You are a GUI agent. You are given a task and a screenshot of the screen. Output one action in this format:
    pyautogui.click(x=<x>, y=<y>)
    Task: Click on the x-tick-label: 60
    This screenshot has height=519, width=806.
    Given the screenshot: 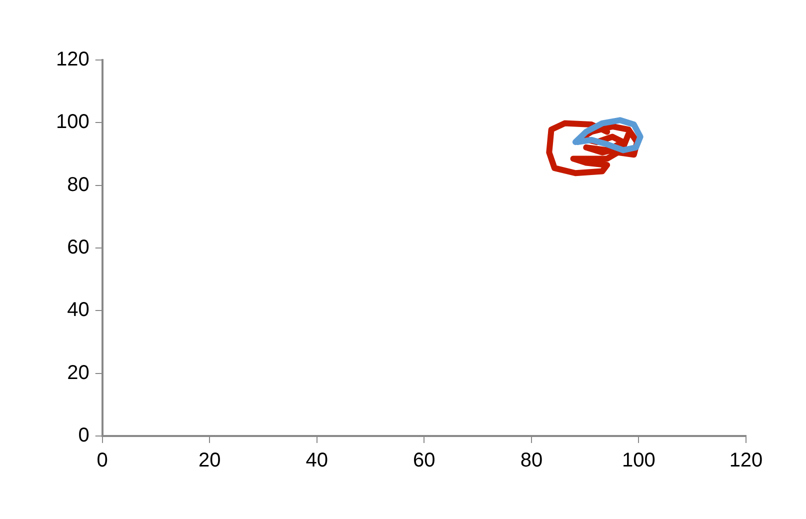 What is the action you would take?
    pyautogui.click(x=424, y=461)
    